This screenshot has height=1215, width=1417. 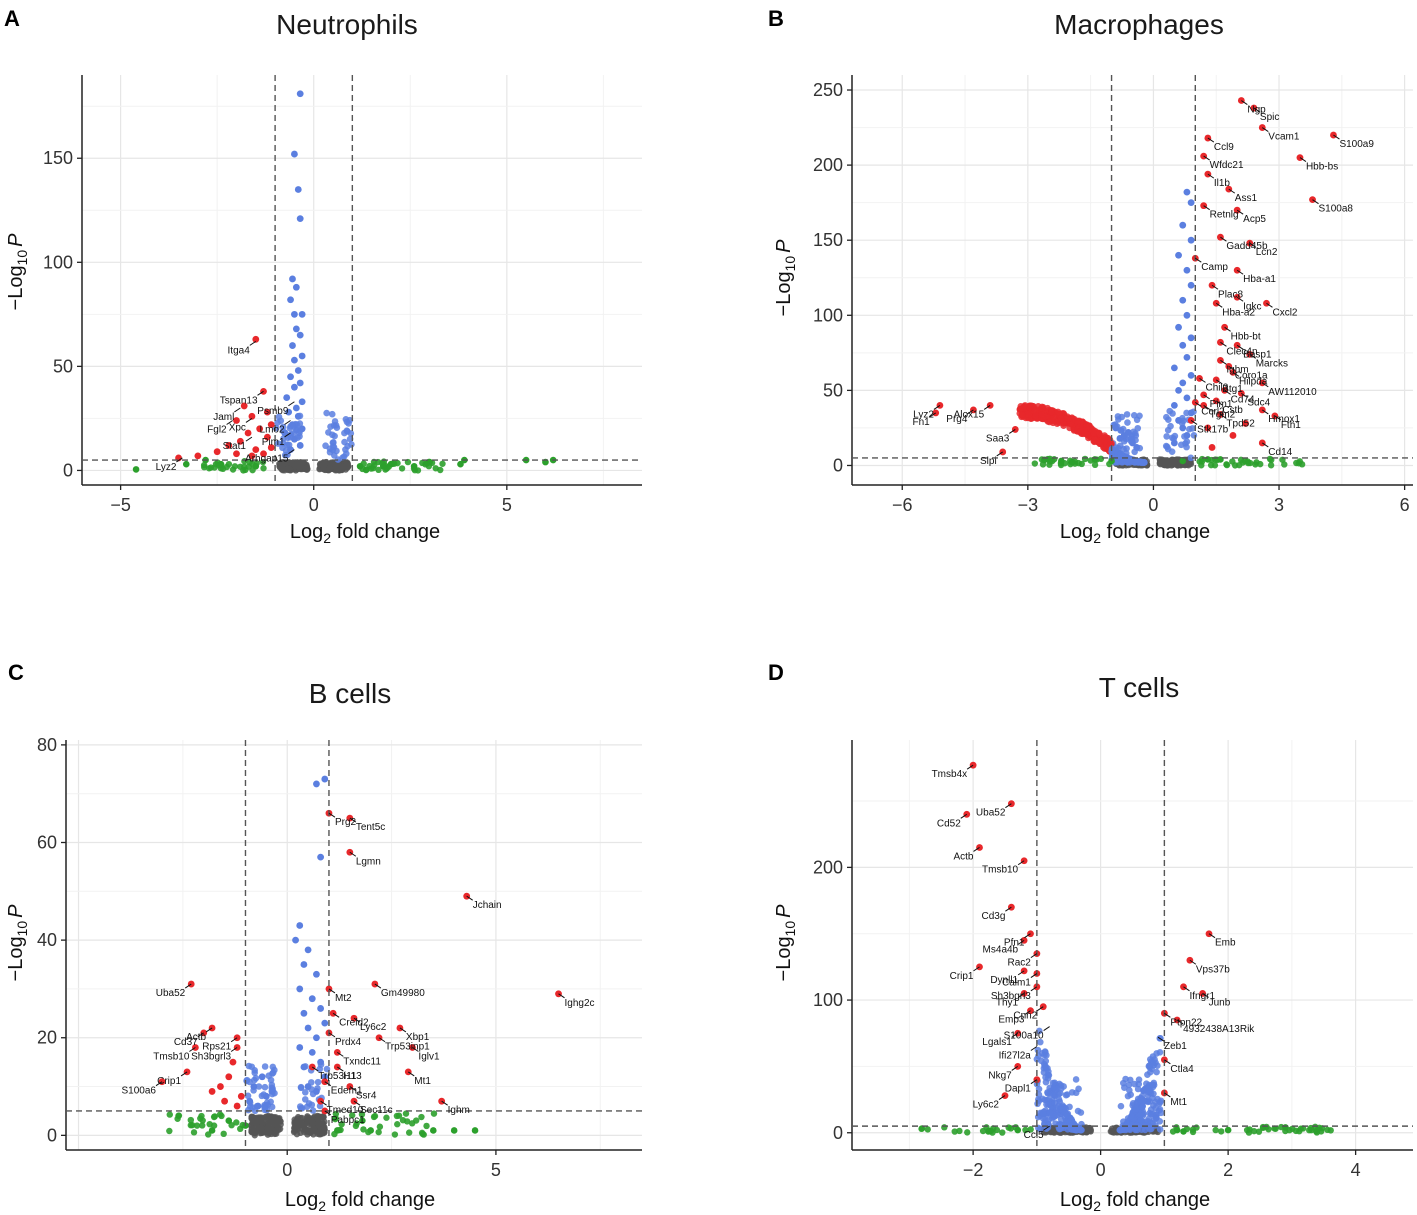 What do you see at coordinates (784, 246) in the screenshot?
I see `y-axis-title-italic: P` at bounding box center [784, 246].